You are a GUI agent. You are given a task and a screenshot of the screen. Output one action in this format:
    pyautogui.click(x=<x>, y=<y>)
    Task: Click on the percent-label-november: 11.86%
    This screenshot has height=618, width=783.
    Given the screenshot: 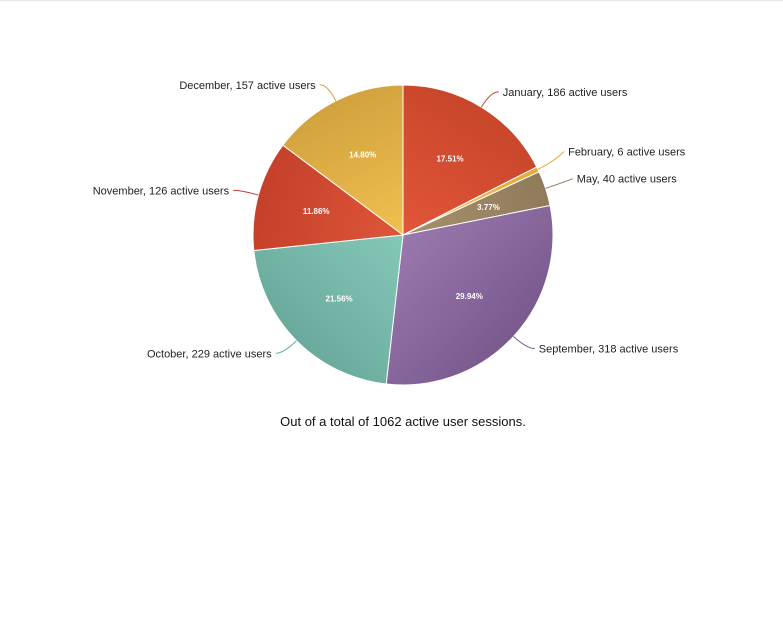 What is the action you would take?
    pyautogui.click(x=316, y=211)
    